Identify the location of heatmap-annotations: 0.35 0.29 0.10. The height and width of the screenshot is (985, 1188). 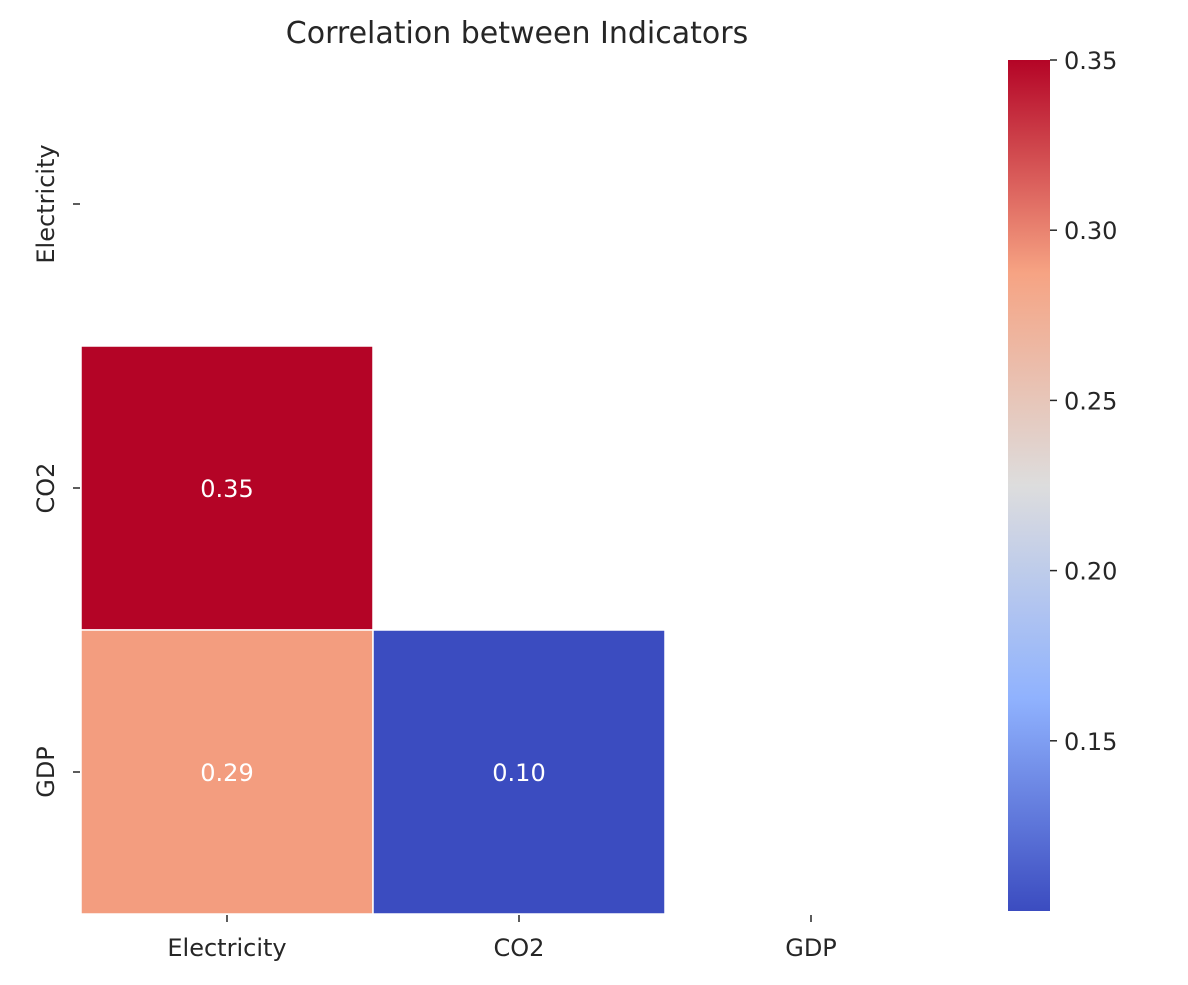
(372, 631).